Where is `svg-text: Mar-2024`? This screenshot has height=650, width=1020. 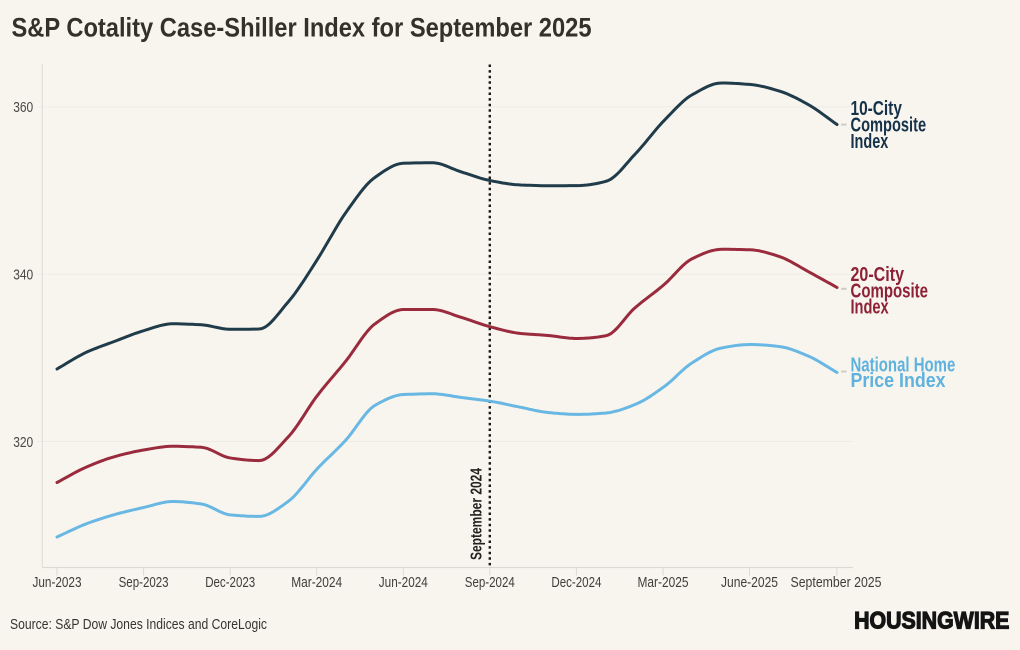
svg-text: Mar-2024 is located at coordinates (316, 583).